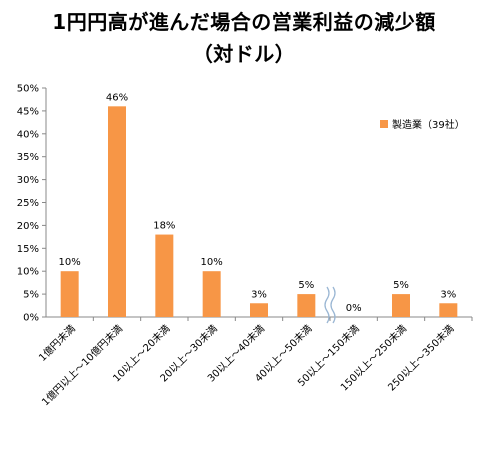  Describe the element at coordinates (117, 97) in the screenshot. I see `data-label: 46%` at that location.